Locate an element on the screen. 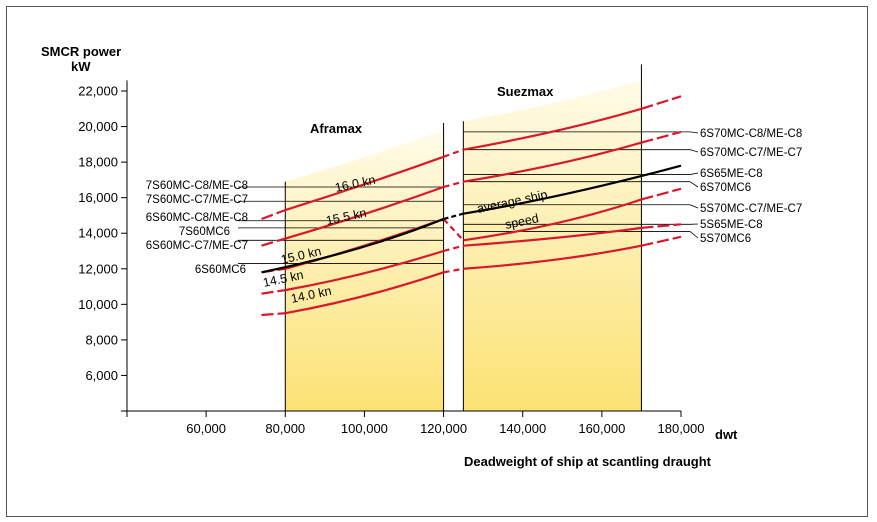 This screenshot has width=877, height=522. x-tick-label: 100,000 is located at coordinates (364, 428).